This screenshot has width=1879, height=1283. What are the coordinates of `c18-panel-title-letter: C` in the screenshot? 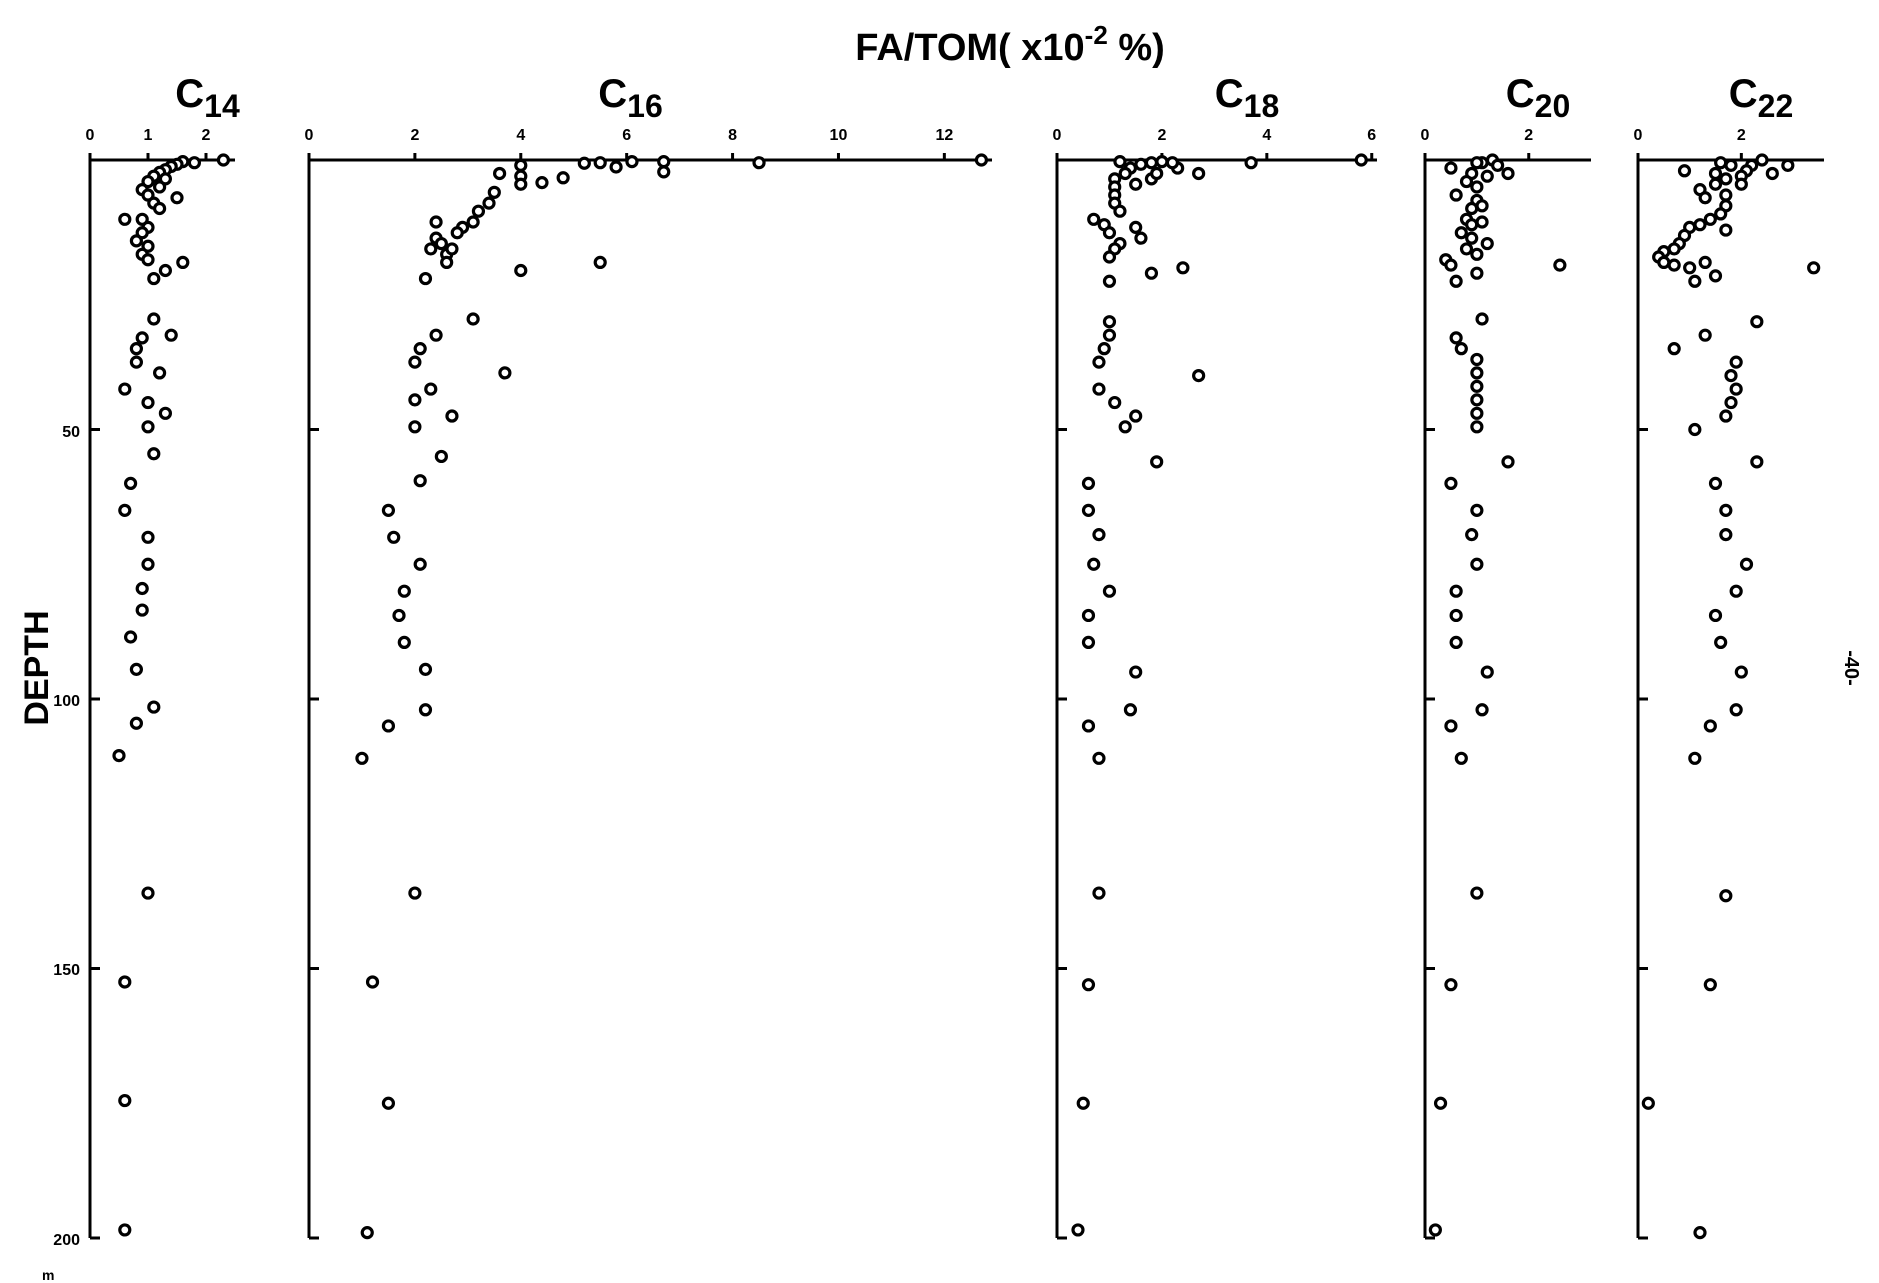 It's located at (1229, 94).